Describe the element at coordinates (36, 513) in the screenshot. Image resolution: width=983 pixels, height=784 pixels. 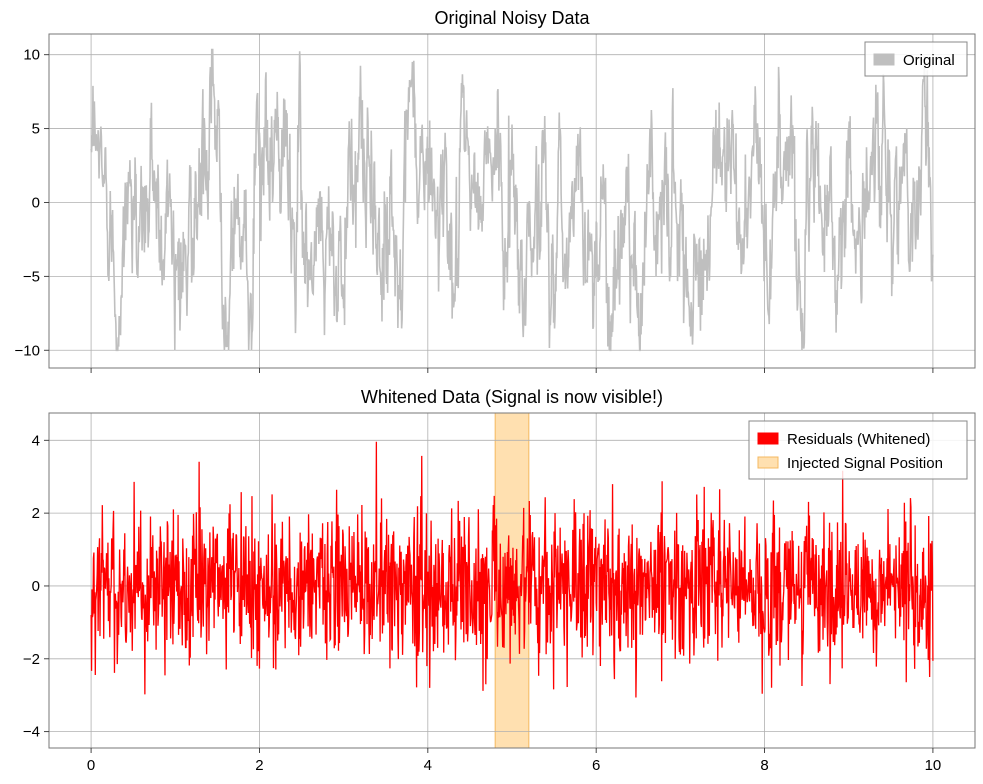
I see `y-tick-label: 2` at that location.